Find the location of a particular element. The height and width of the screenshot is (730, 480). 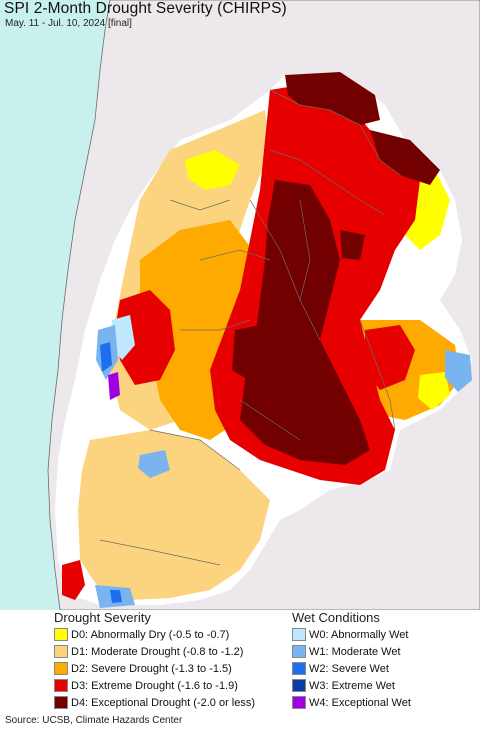

zone-d4-west is located at coordinates (247, 352).